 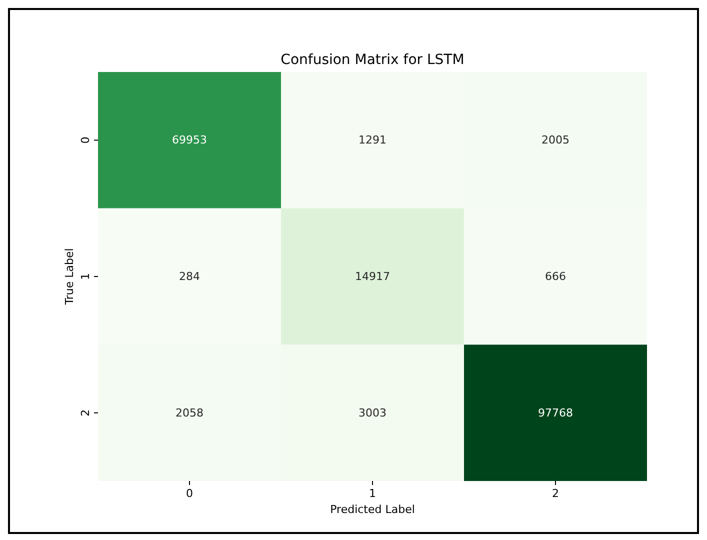 What do you see at coordinates (189, 276) in the screenshot?
I see `data-label: 284` at bounding box center [189, 276].